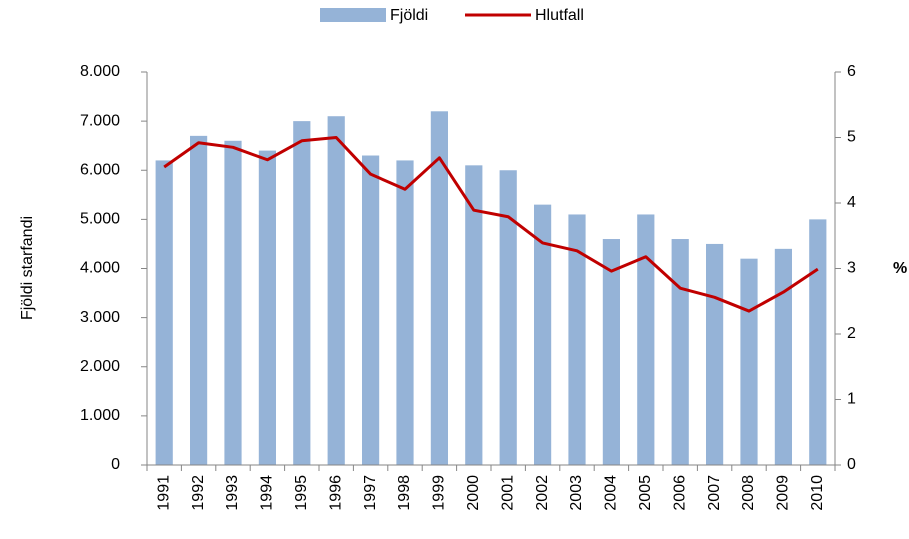 This screenshot has width=909, height=539. I want to click on x-tick-label: 1993, so click(232, 493).